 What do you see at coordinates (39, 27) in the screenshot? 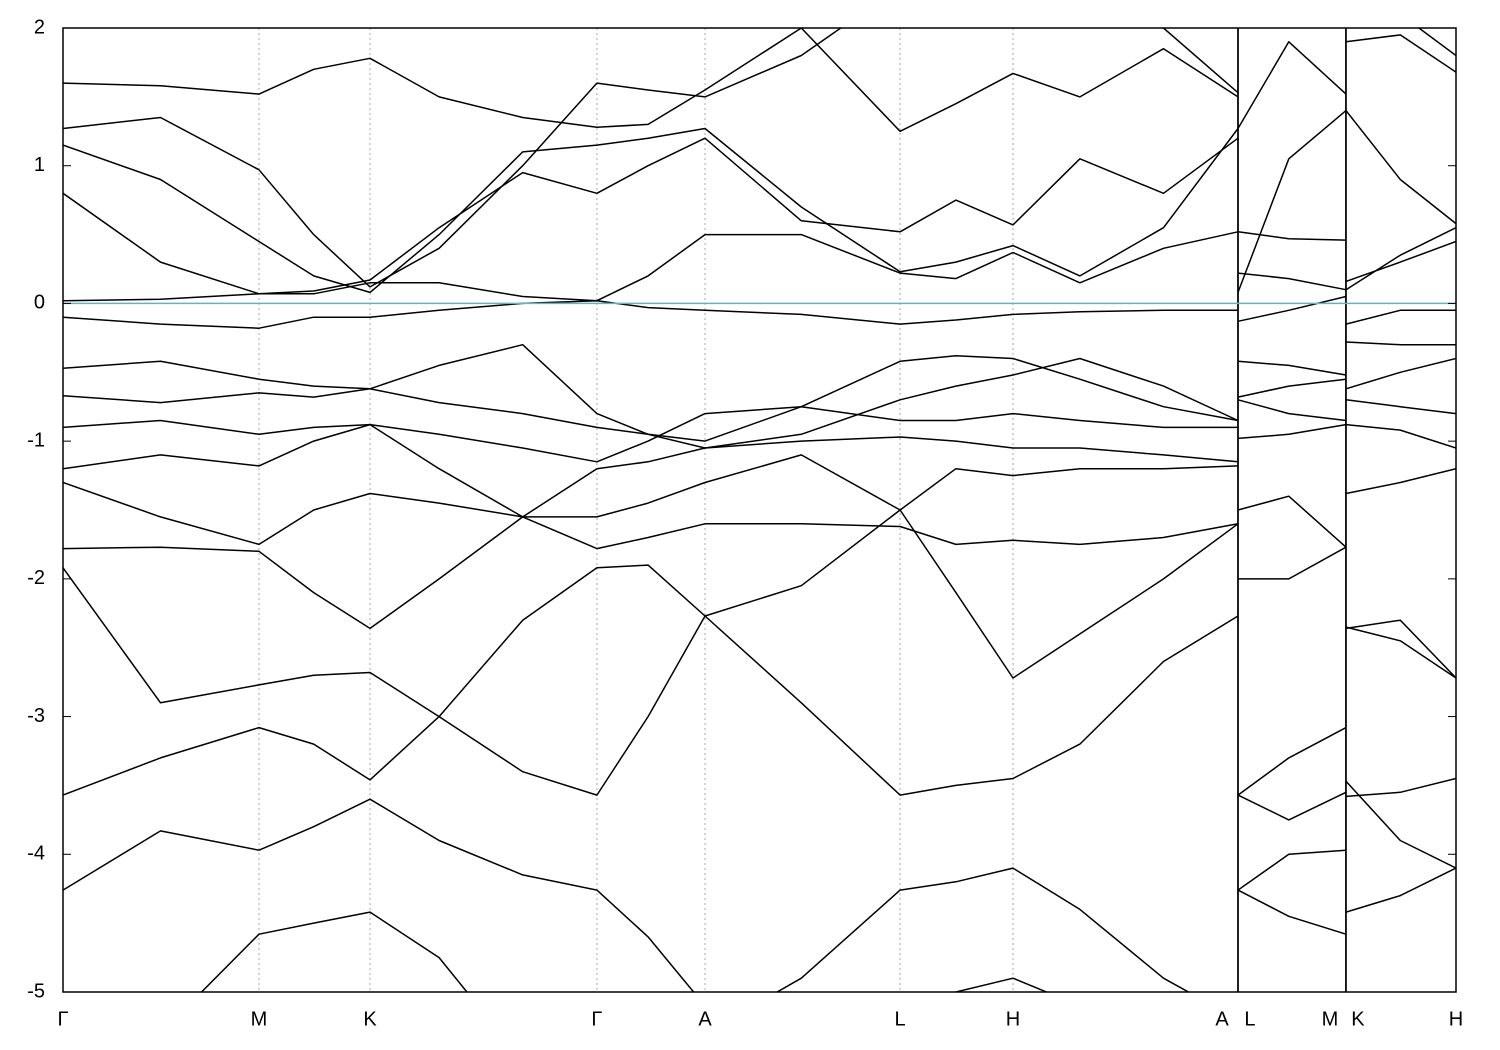
I see `y-tick-label: 2` at bounding box center [39, 27].